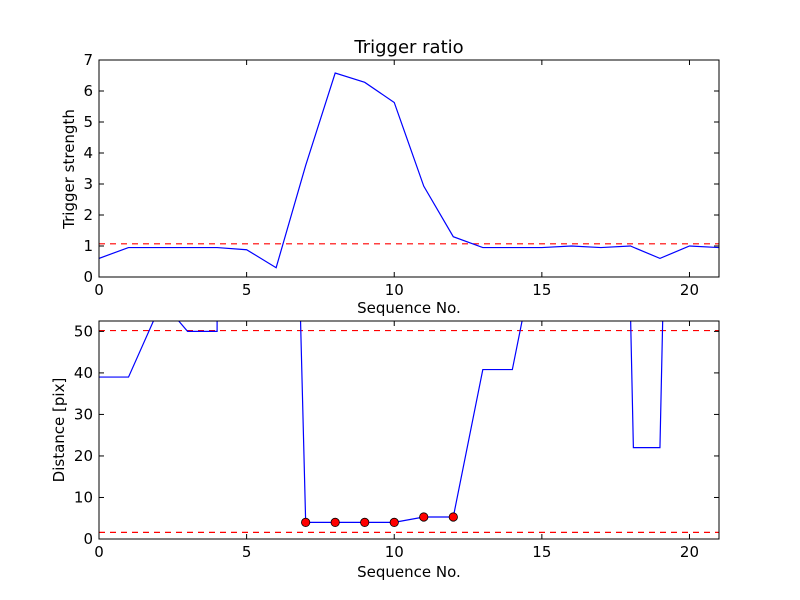 This screenshot has height=600, width=800. Describe the element at coordinates (88, 215) in the screenshot. I see `top-panel-y-tick-label: 2` at that location.